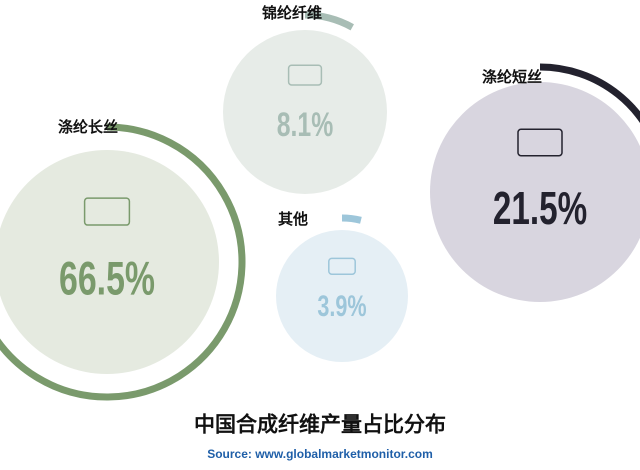 This screenshot has width=640, height=470. What do you see at coordinates (320, 454) in the screenshot?
I see `source: Source: www.globalmarketmonitor.com` at bounding box center [320, 454].